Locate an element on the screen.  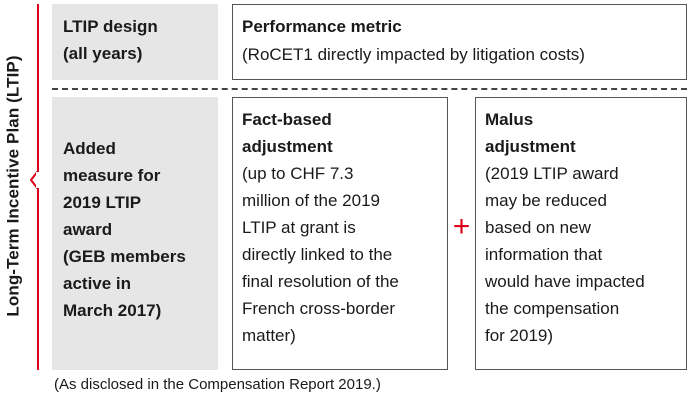
malus-adjustment-title: Malus adjustment is located at coordinates (530, 133).